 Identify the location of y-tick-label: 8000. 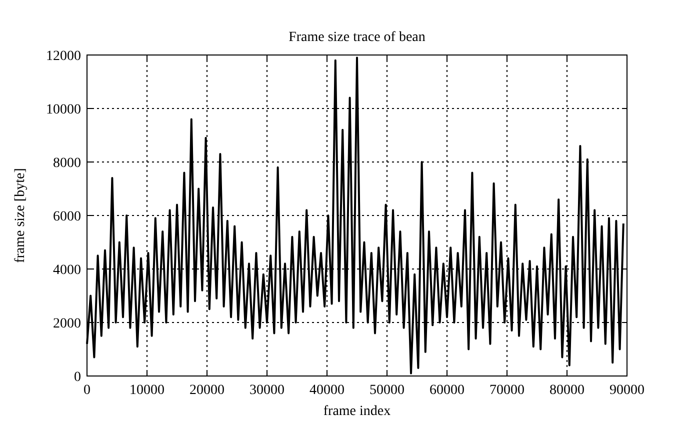
(67, 163).